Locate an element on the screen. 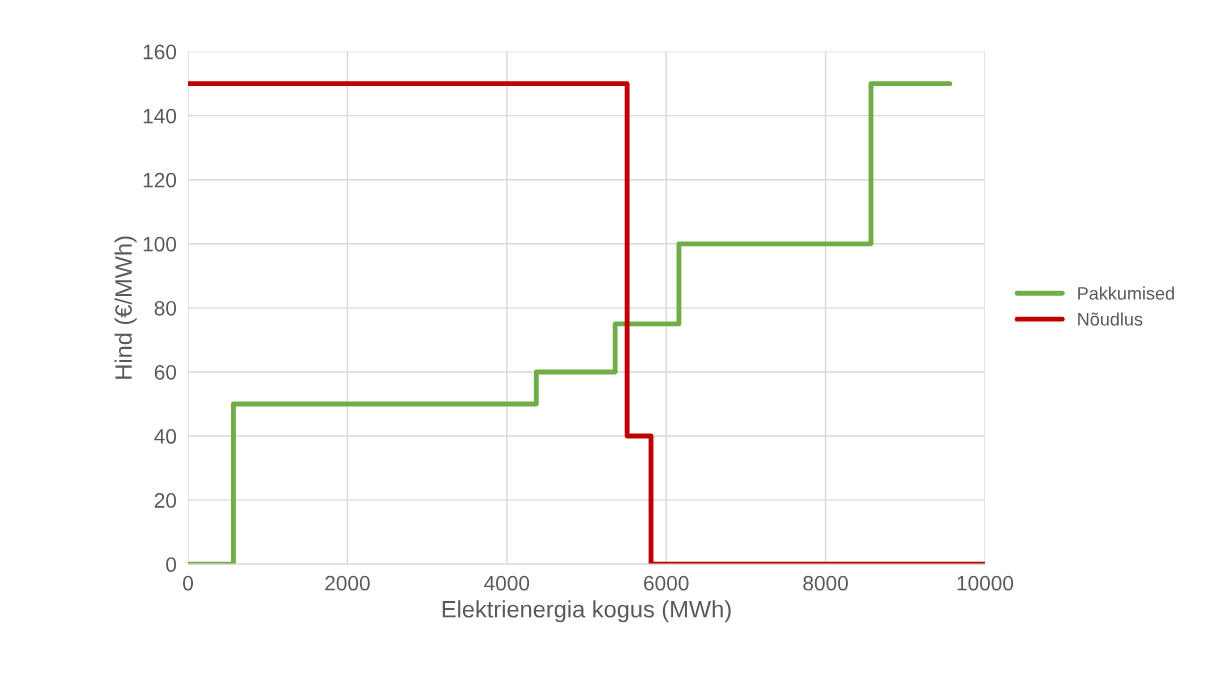 The height and width of the screenshot is (688, 1213). x-tick-label: 8000 is located at coordinates (825, 583).